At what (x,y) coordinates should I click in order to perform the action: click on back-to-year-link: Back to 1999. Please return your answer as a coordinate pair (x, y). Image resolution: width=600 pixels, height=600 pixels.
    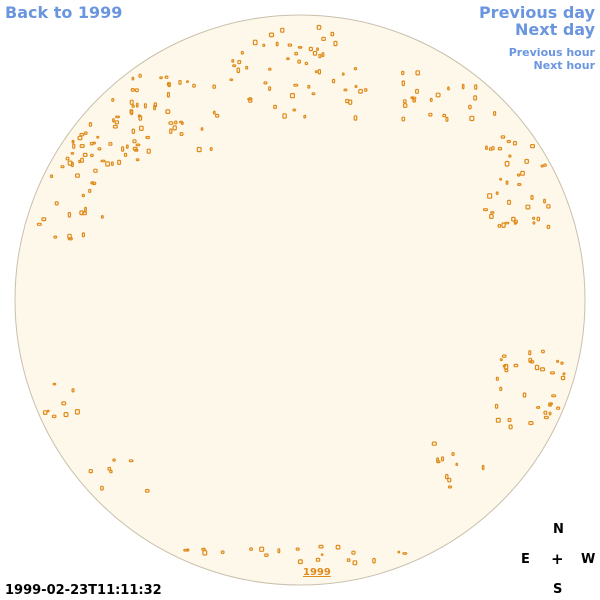
    Looking at the image, I should click on (64, 12).